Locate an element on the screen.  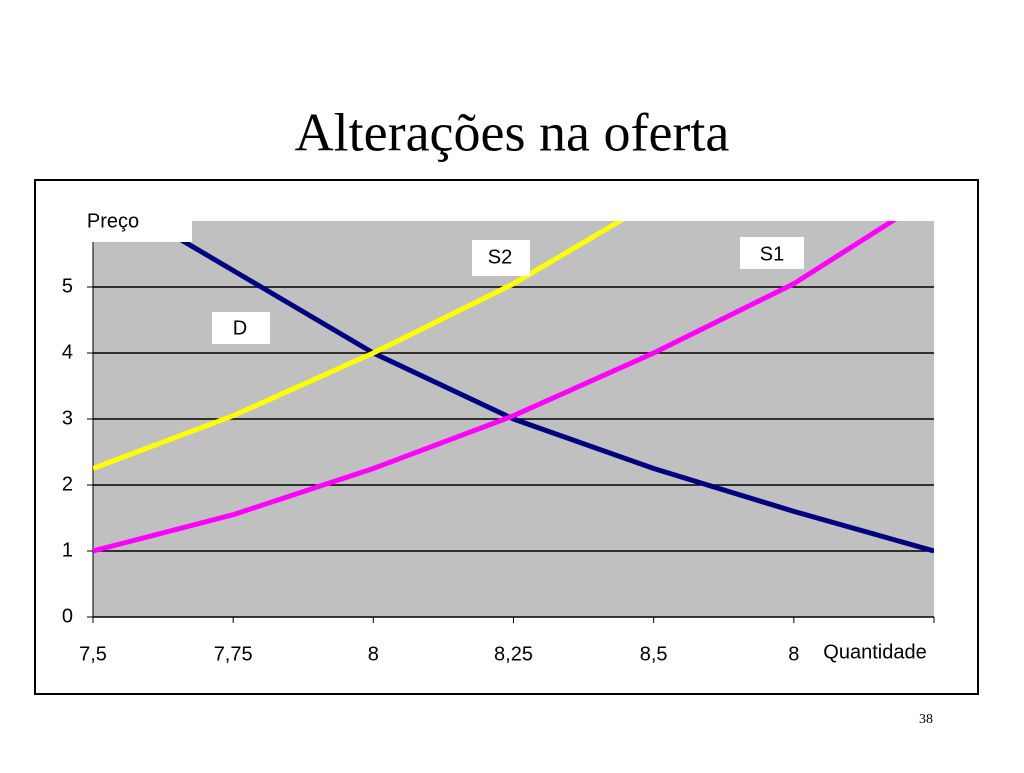
x-tick-label: 7,75 is located at coordinates (233, 654).